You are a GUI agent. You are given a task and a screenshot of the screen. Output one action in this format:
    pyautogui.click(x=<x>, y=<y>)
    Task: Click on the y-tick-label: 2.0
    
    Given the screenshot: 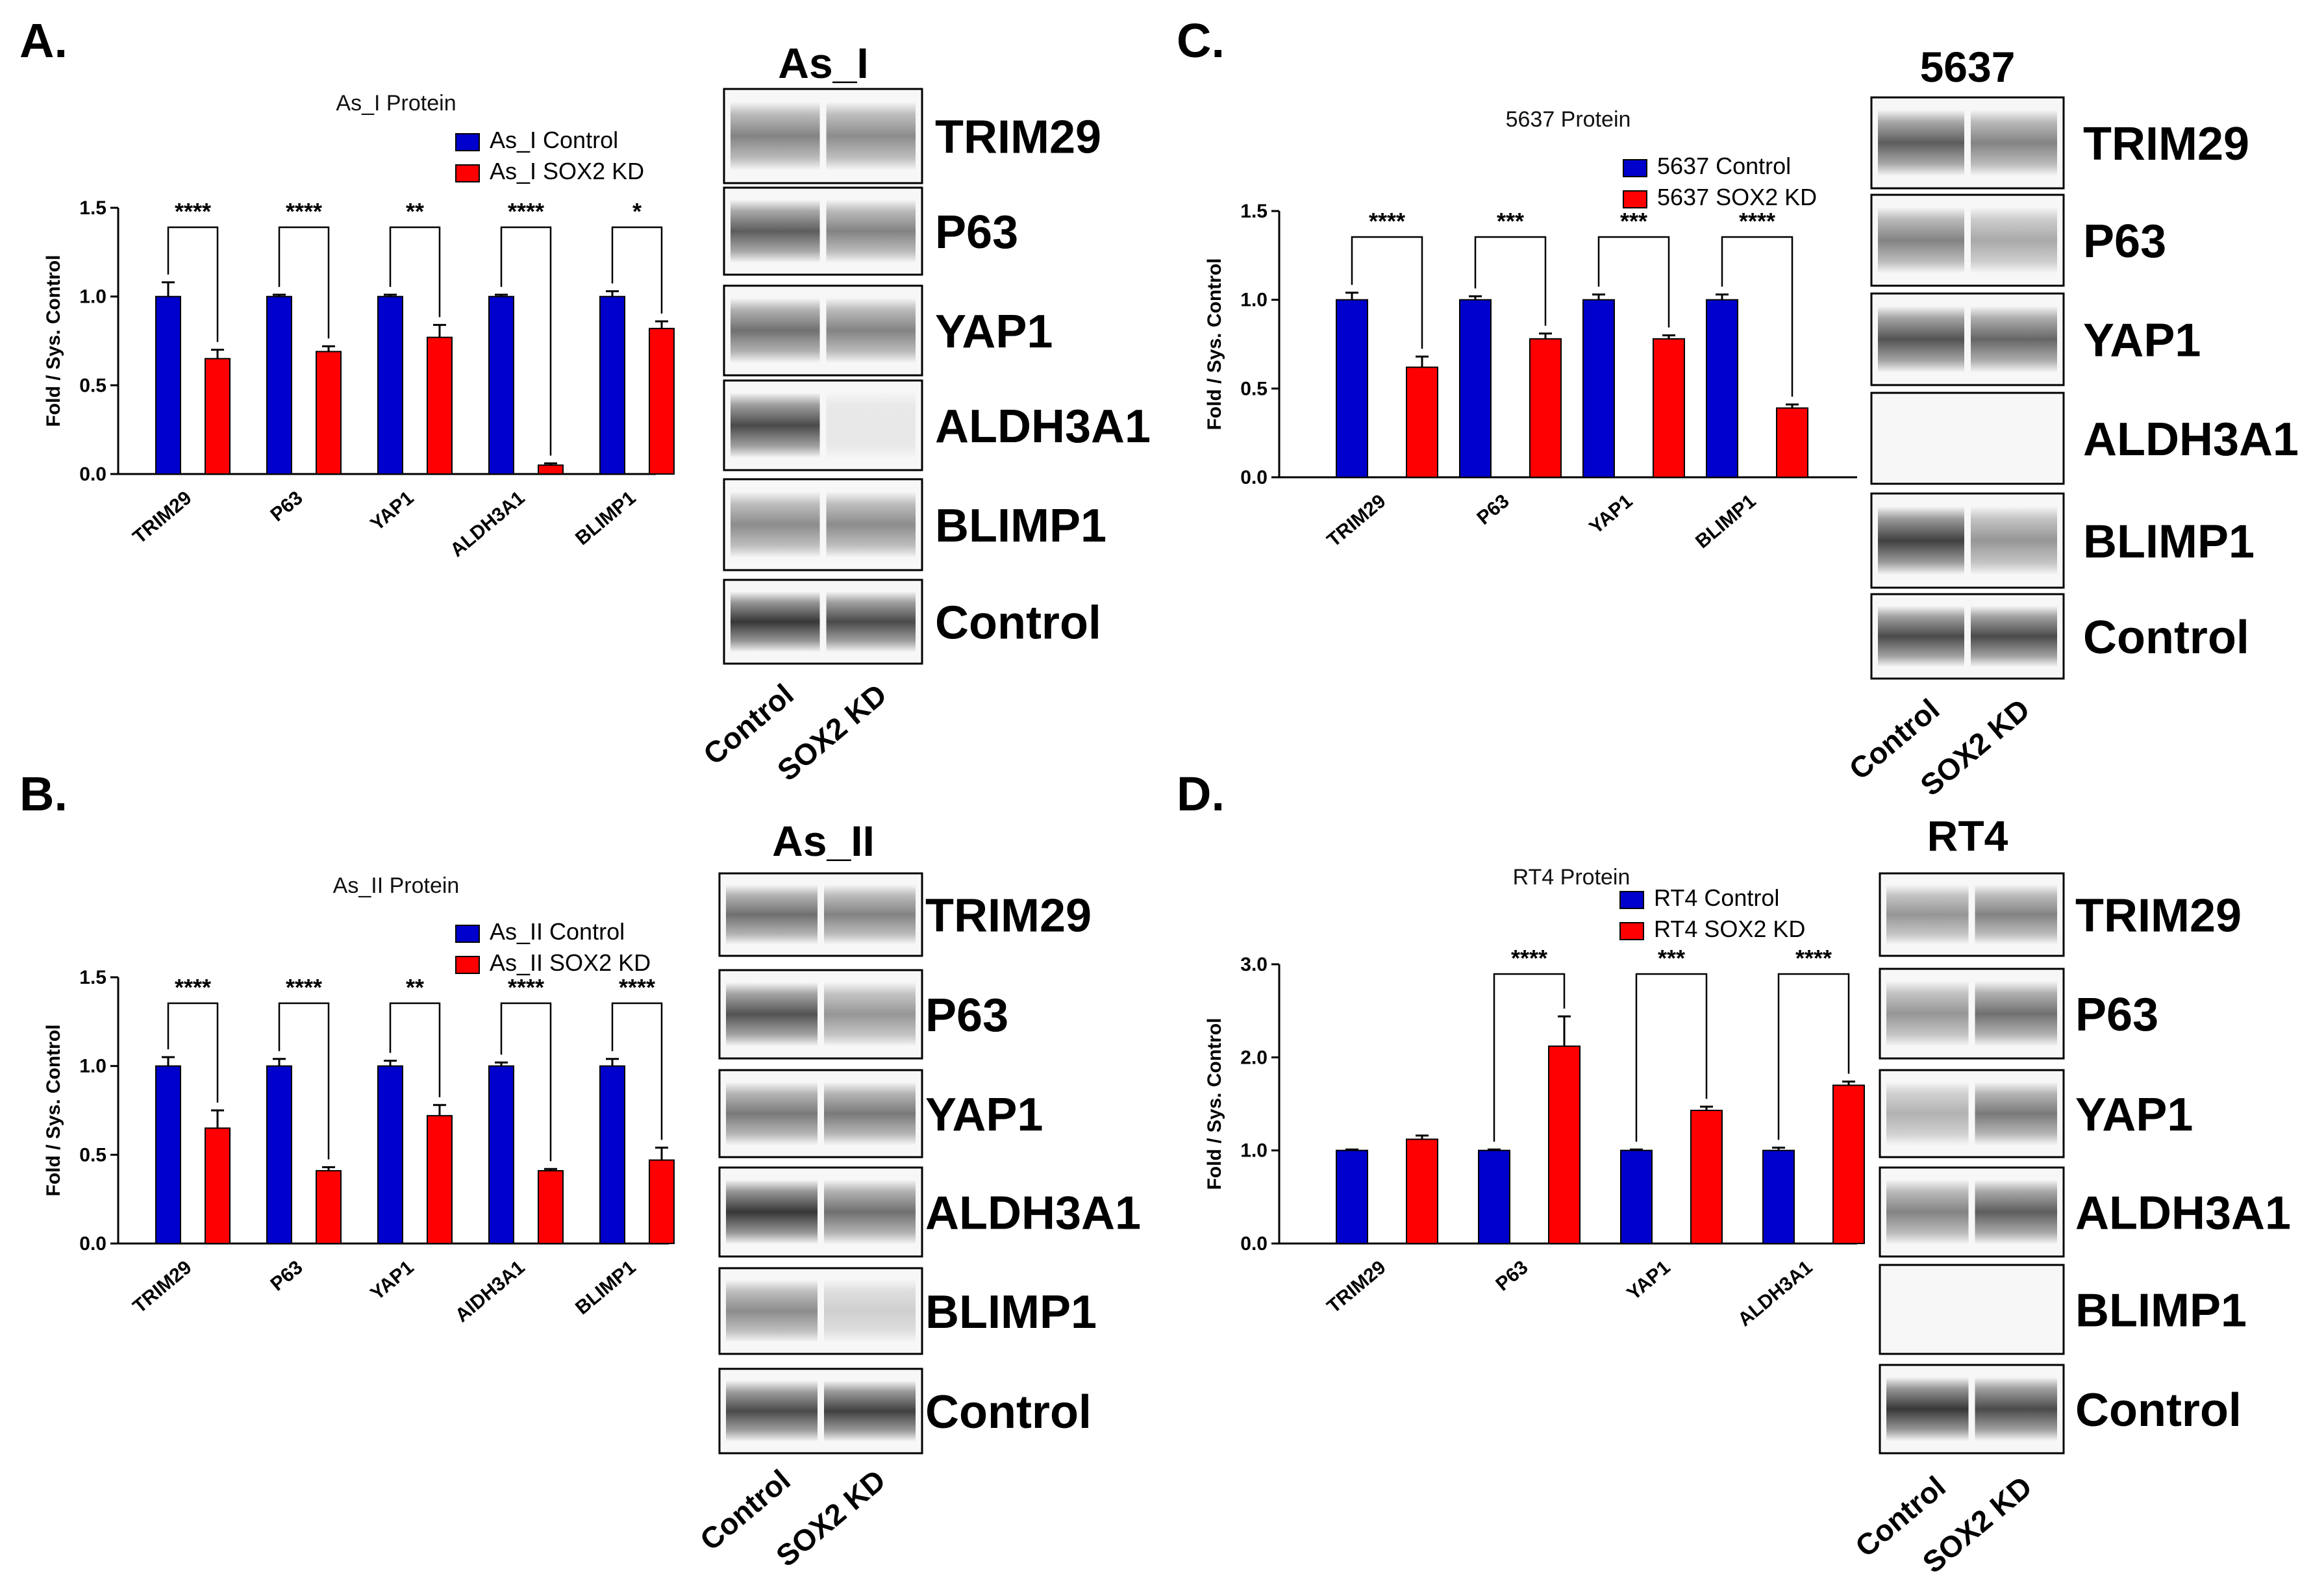 What is the action you would take?
    pyautogui.click(x=1254, y=1057)
    